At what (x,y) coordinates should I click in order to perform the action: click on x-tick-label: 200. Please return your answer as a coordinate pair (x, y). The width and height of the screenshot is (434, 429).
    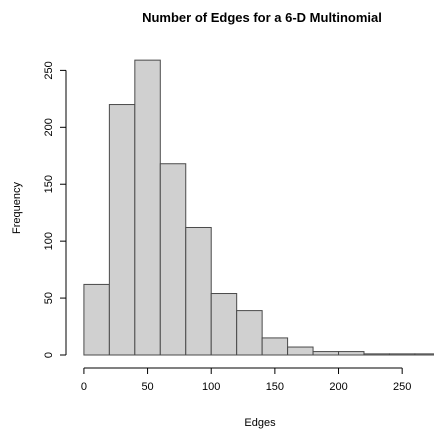
    Looking at the image, I should click on (338, 387).